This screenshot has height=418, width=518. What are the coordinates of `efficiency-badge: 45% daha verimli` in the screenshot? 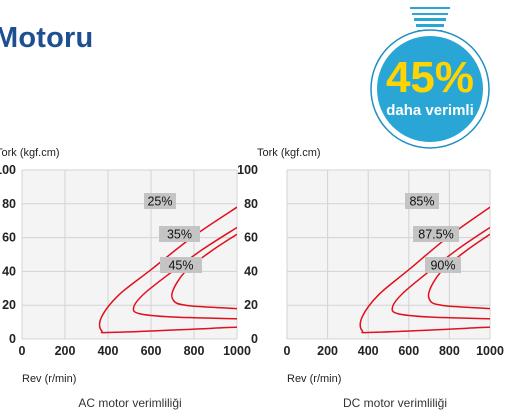 It's located at (430, 76).